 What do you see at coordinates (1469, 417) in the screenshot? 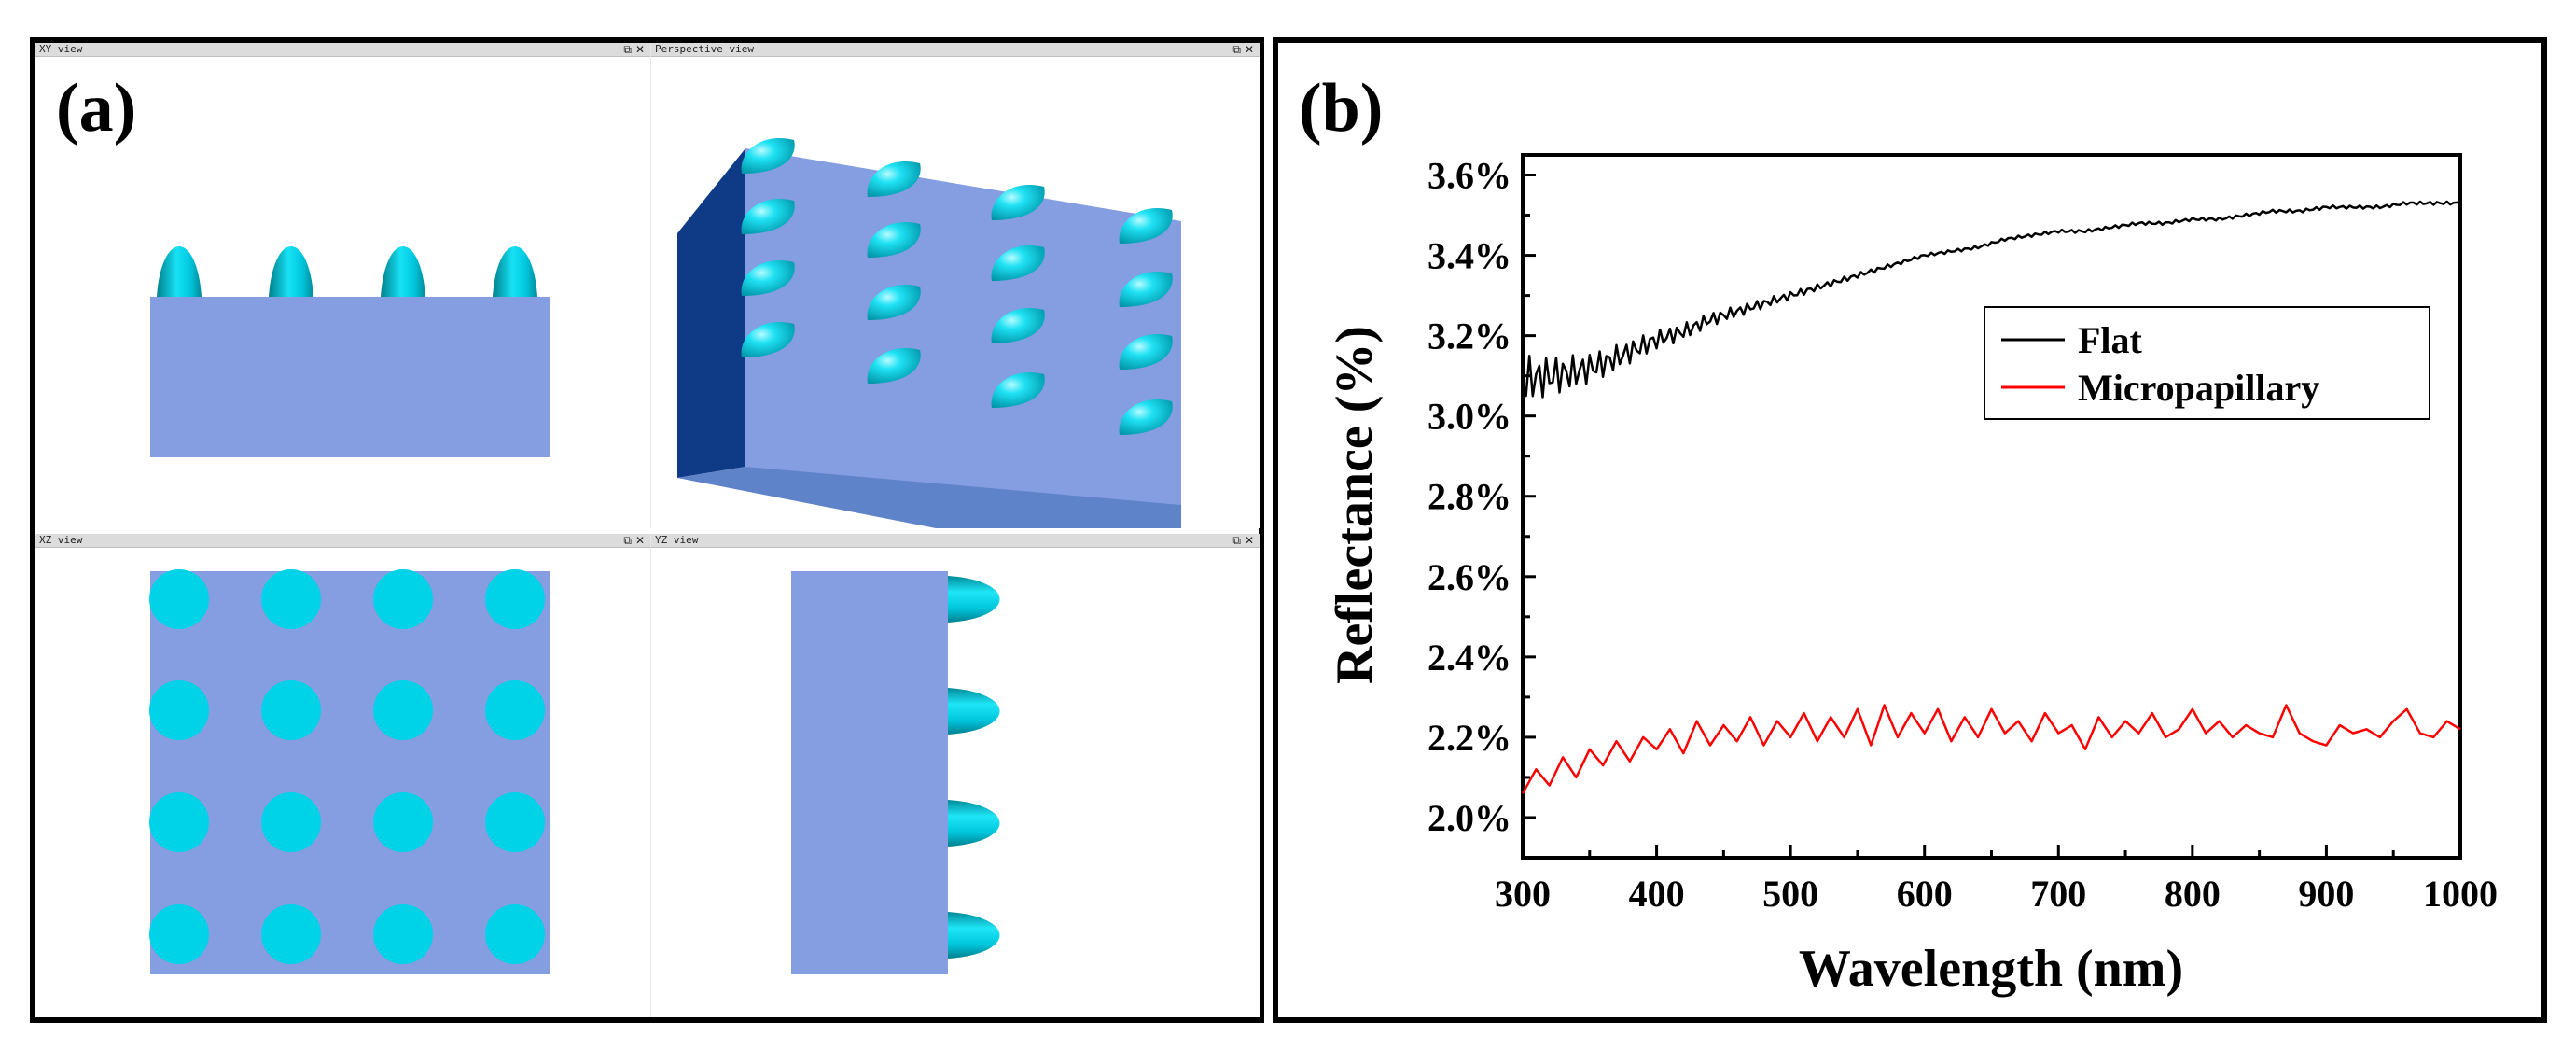
I see `y-tick-label: 3.0%` at bounding box center [1469, 417].